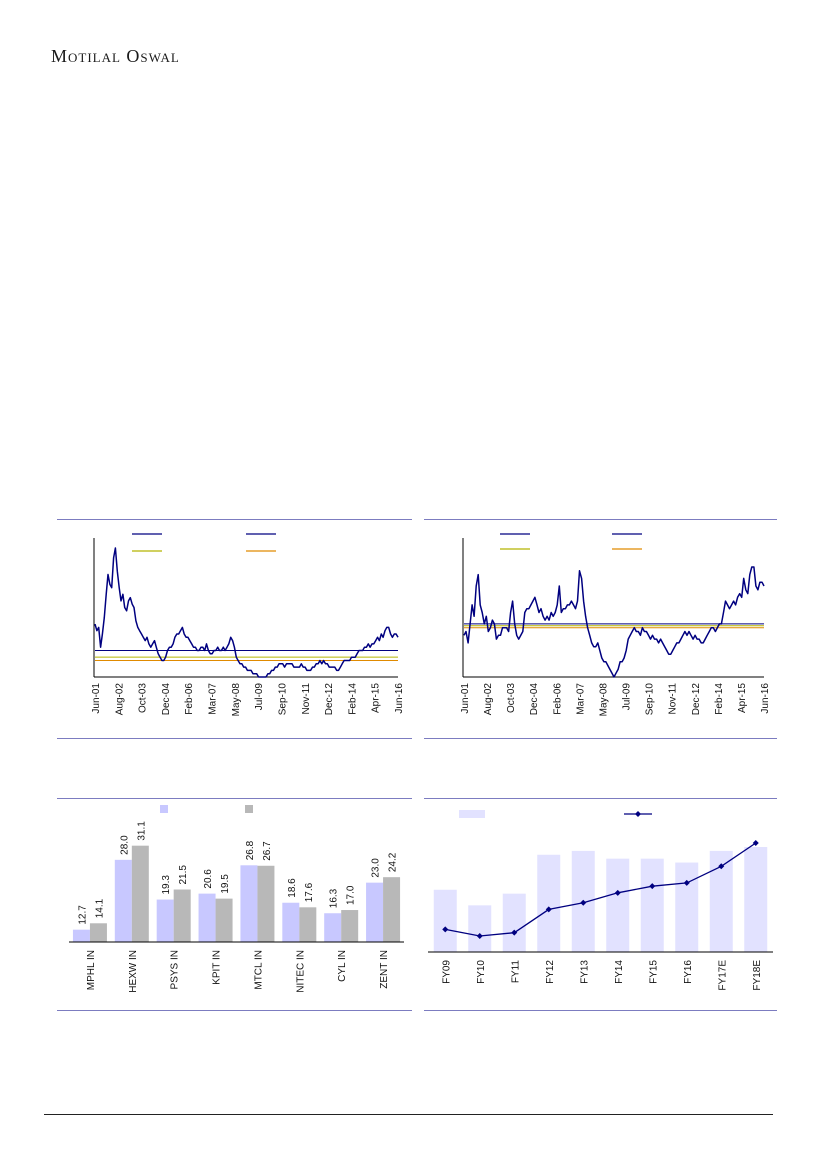  Describe the element at coordinates (208, 879) in the screenshot. I see `data-label: 20.6` at that location.